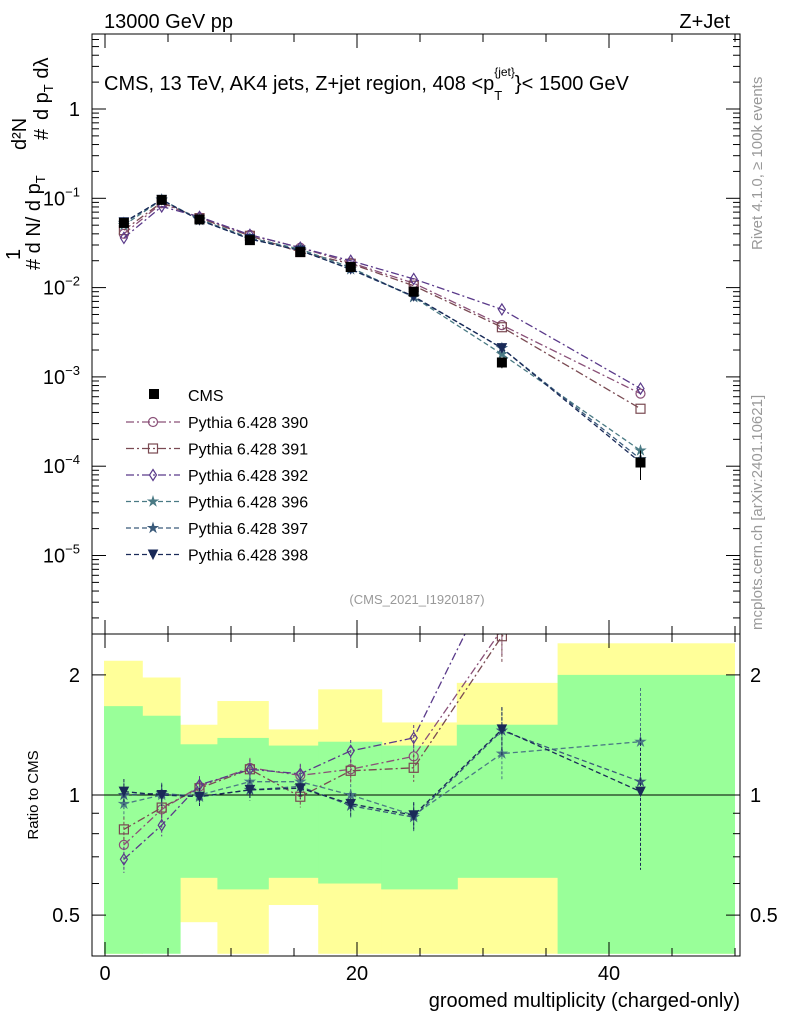  I want to click on svg-text: d²N, so click(20, 134).